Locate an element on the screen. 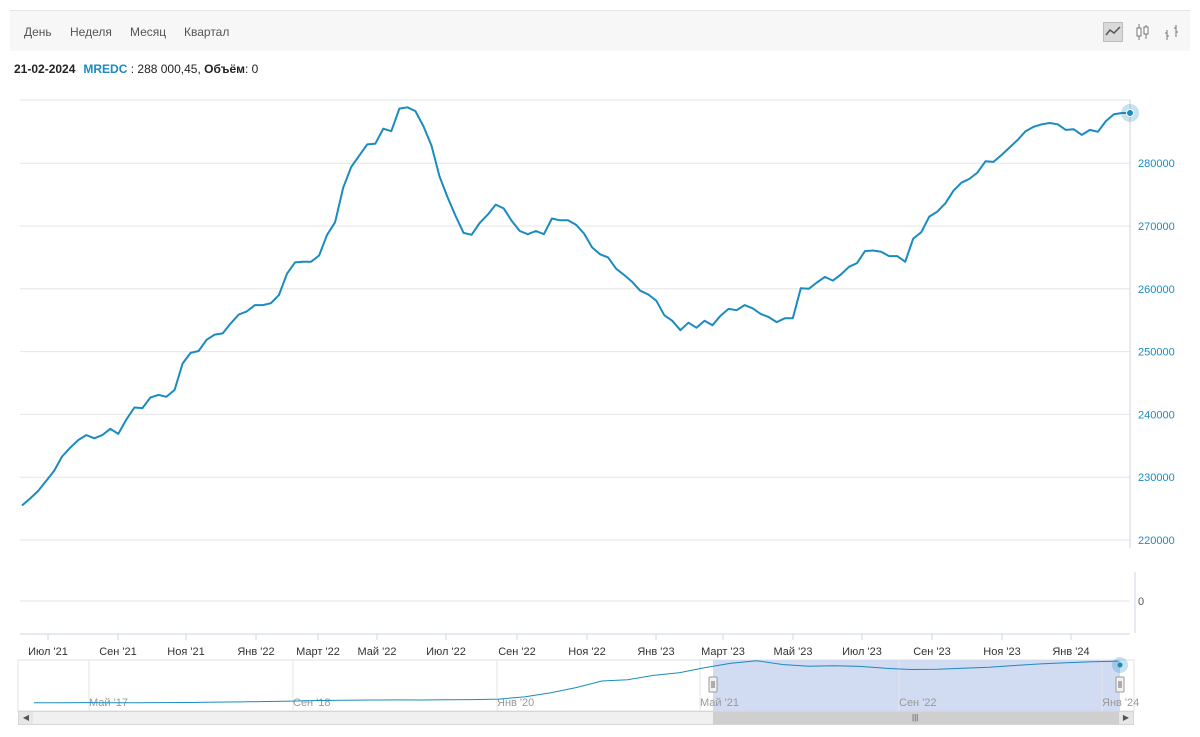 Image resolution: width=1200 pixels, height=737 pixels. period-quarter-button: Квартал is located at coordinates (207, 32).